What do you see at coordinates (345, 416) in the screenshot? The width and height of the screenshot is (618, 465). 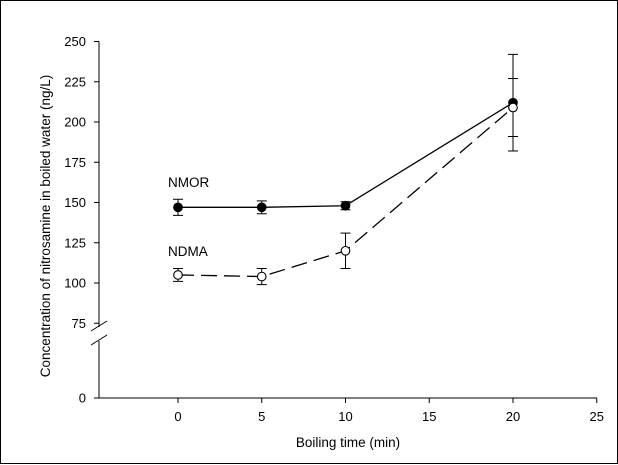 I see `x-tick-label: 10` at bounding box center [345, 416].